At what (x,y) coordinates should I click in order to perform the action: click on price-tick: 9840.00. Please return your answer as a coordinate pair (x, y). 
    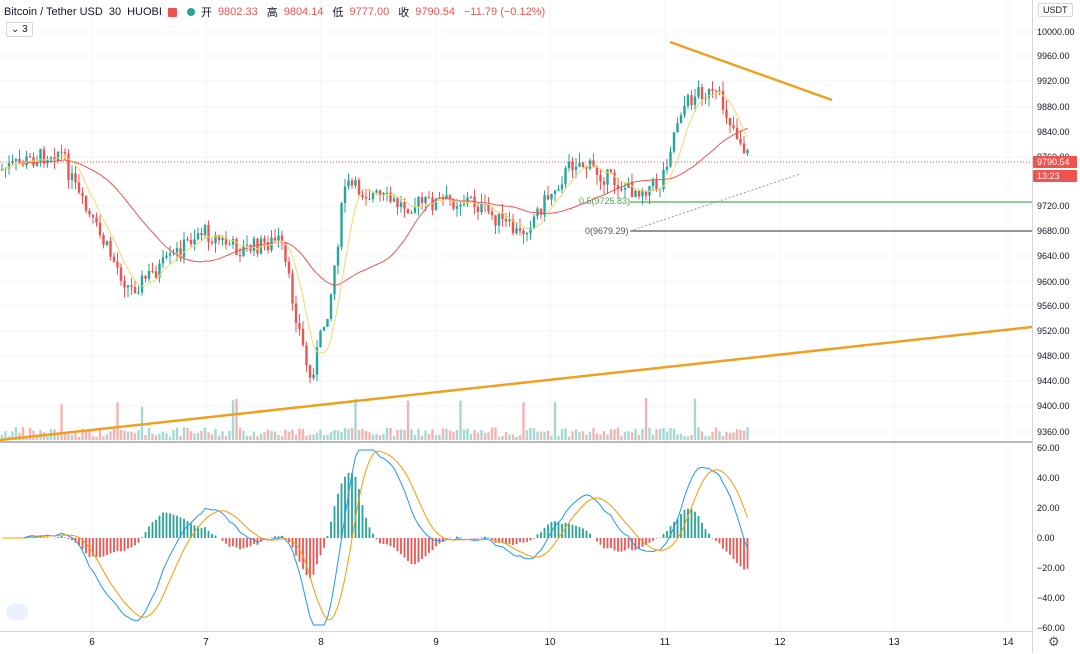
    Looking at the image, I should click on (1053, 132).